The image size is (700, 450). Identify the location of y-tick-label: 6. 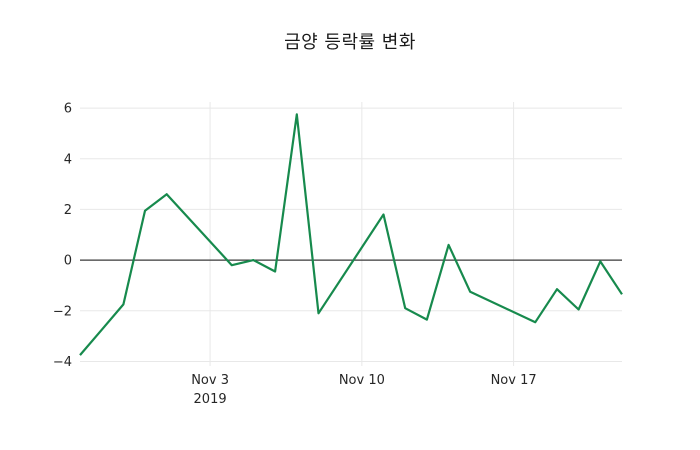
(68, 109).